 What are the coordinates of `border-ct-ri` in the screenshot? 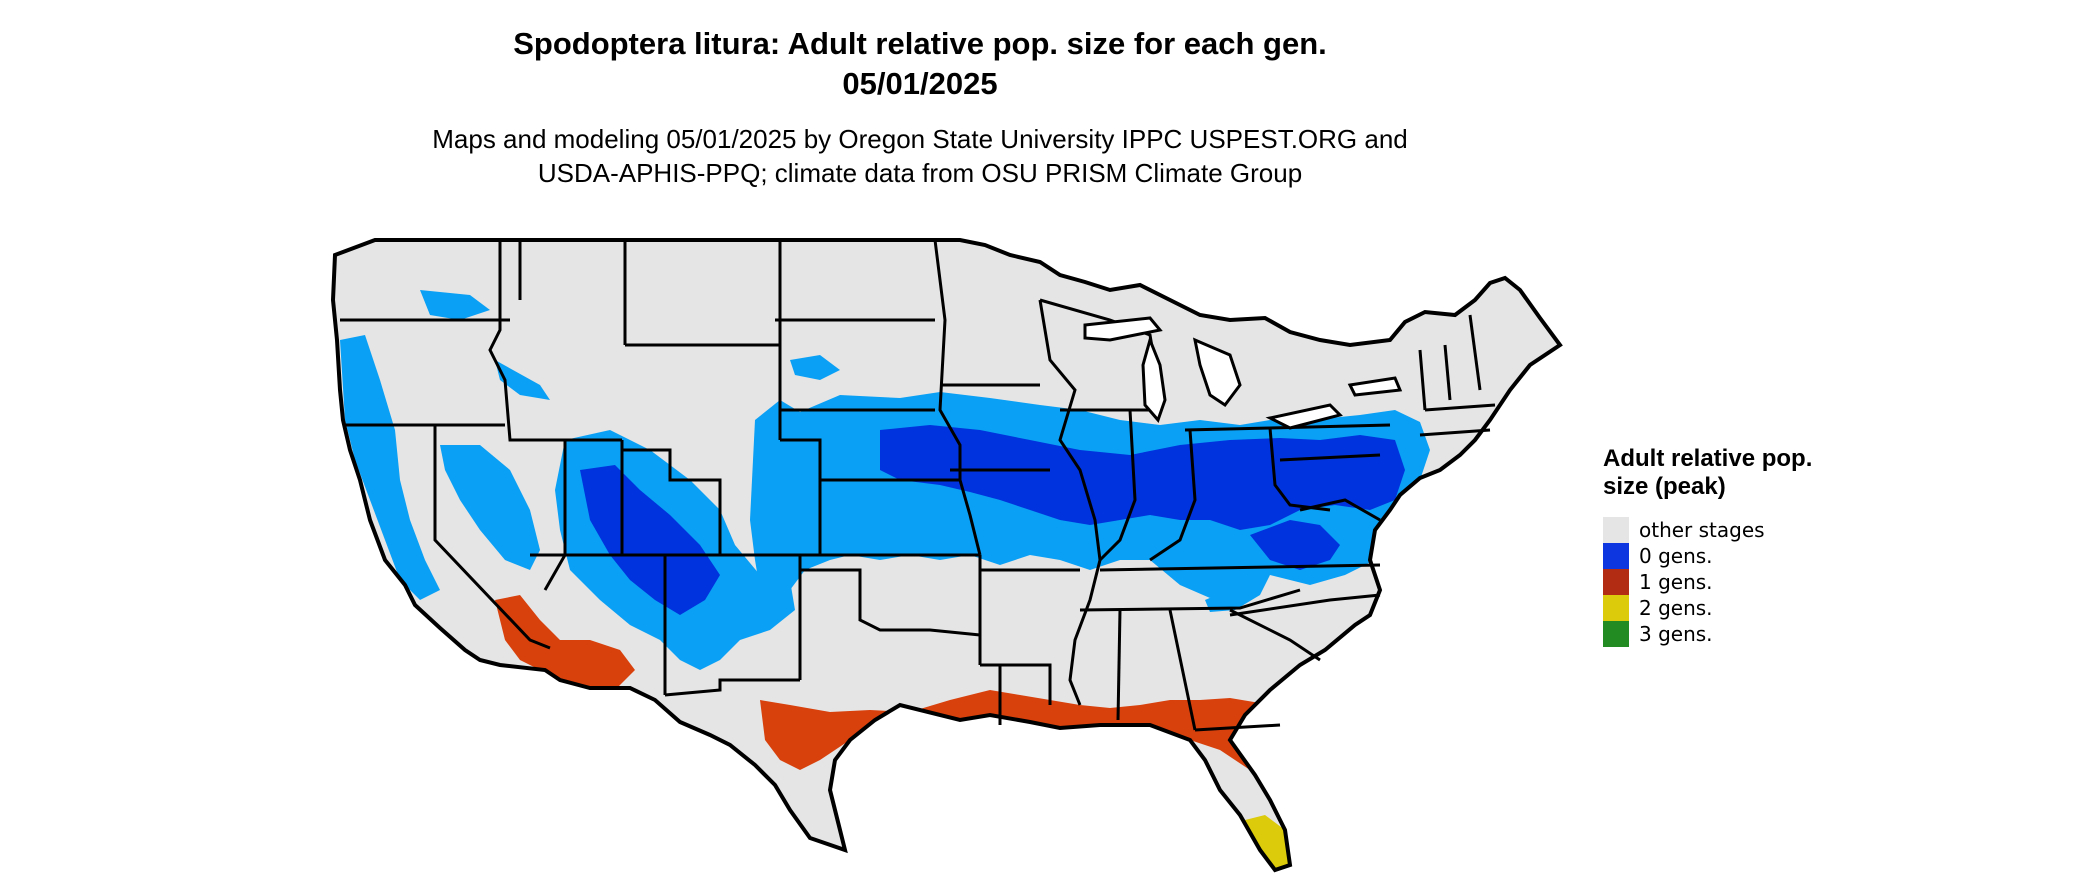 It's located at (1455, 432).